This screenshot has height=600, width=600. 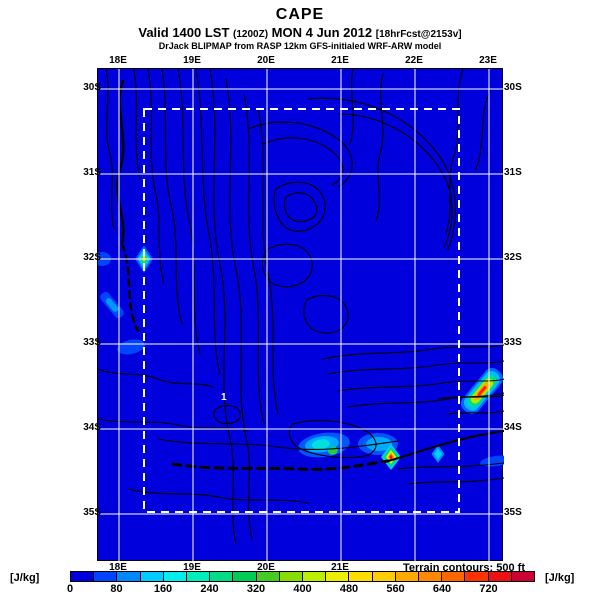 What do you see at coordinates (300, 14) in the screenshot?
I see `page-title: CAPE` at bounding box center [300, 14].